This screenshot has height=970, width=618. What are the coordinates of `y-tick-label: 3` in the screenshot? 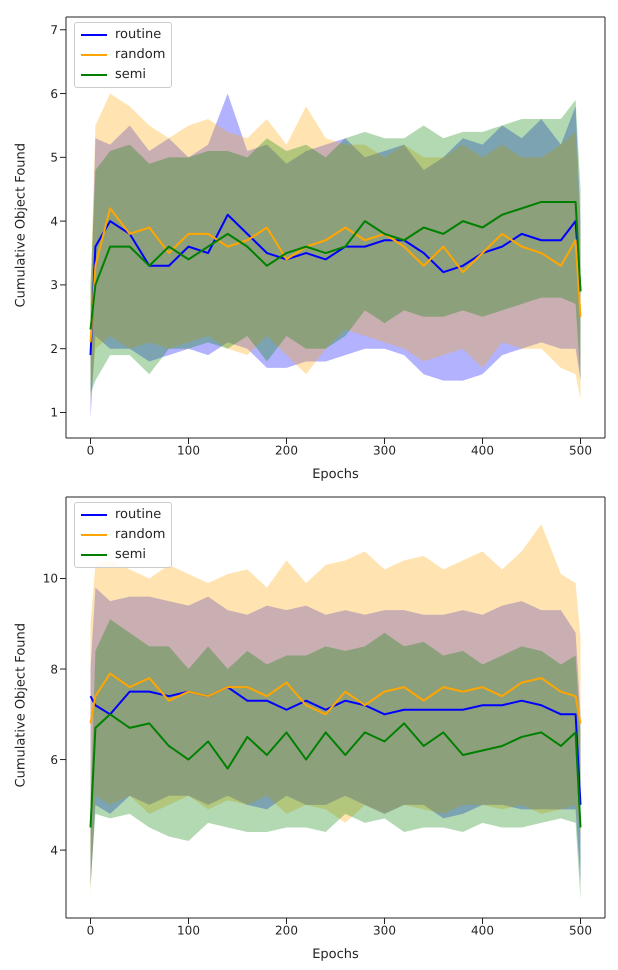 It's located at (54, 285).